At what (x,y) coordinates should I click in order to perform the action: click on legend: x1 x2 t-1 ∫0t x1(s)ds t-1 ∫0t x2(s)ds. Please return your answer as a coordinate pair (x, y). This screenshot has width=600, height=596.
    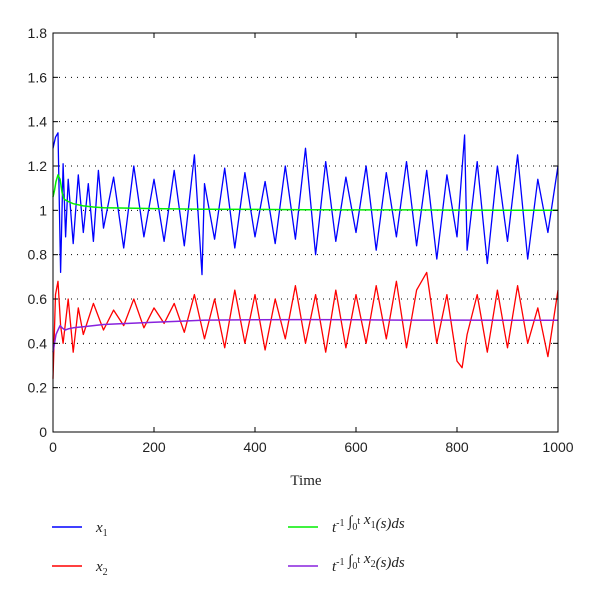
    Looking at the image, I should click on (228, 545).